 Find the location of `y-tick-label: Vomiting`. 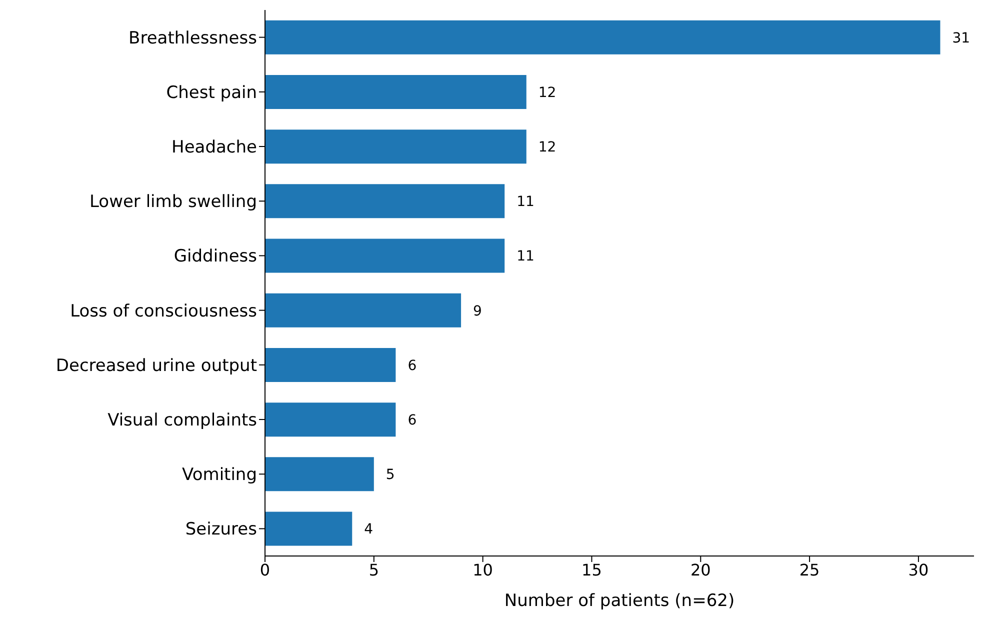

y-tick-label: Vomiting is located at coordinates (219, 475).